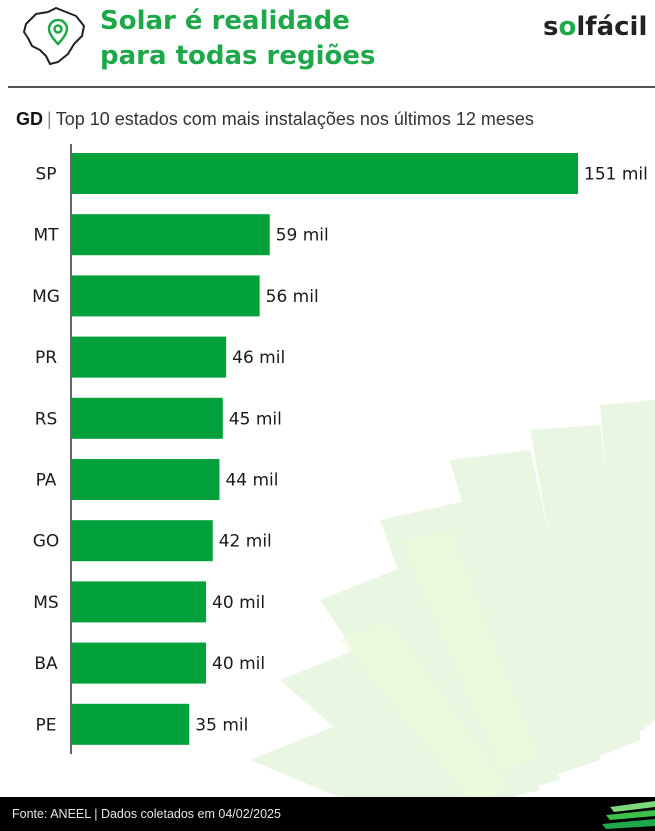  What do you see at coordinates (54, 36) in the screenshot?
I see `brazil-map-pin-icon` at bounding box center [54, 36].